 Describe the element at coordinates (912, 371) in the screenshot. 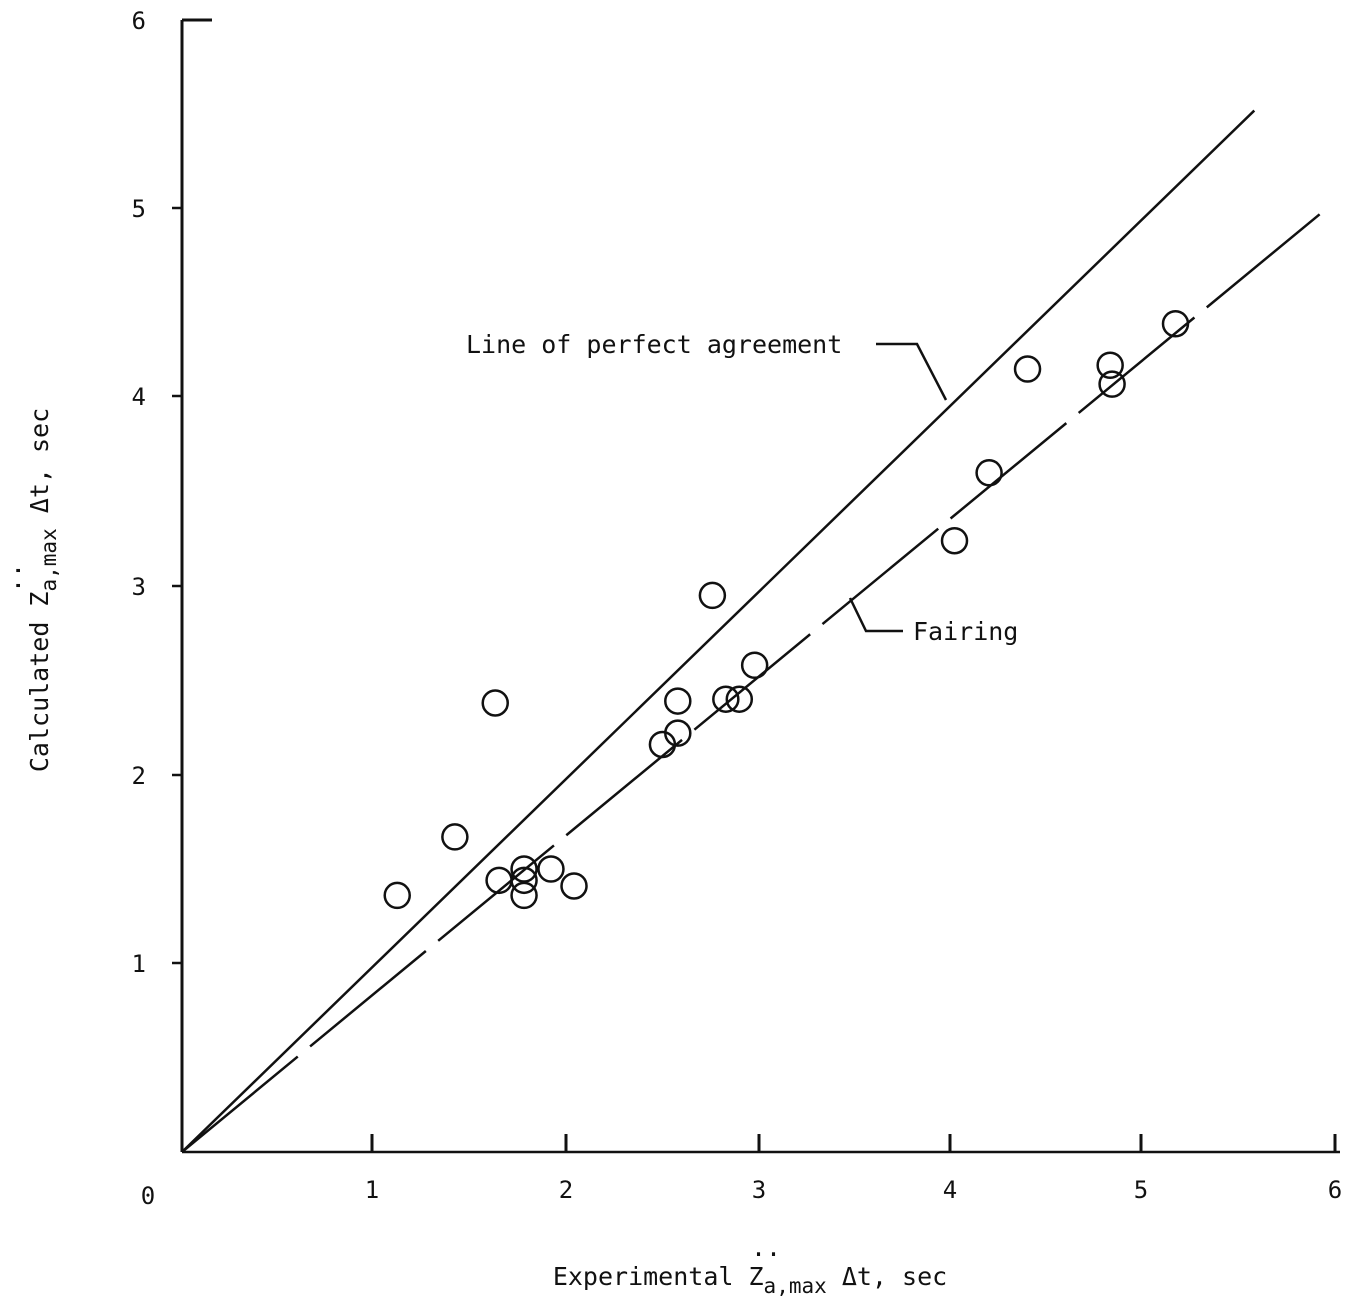

I see `annotation-perfect-agreement-leader` at that location.